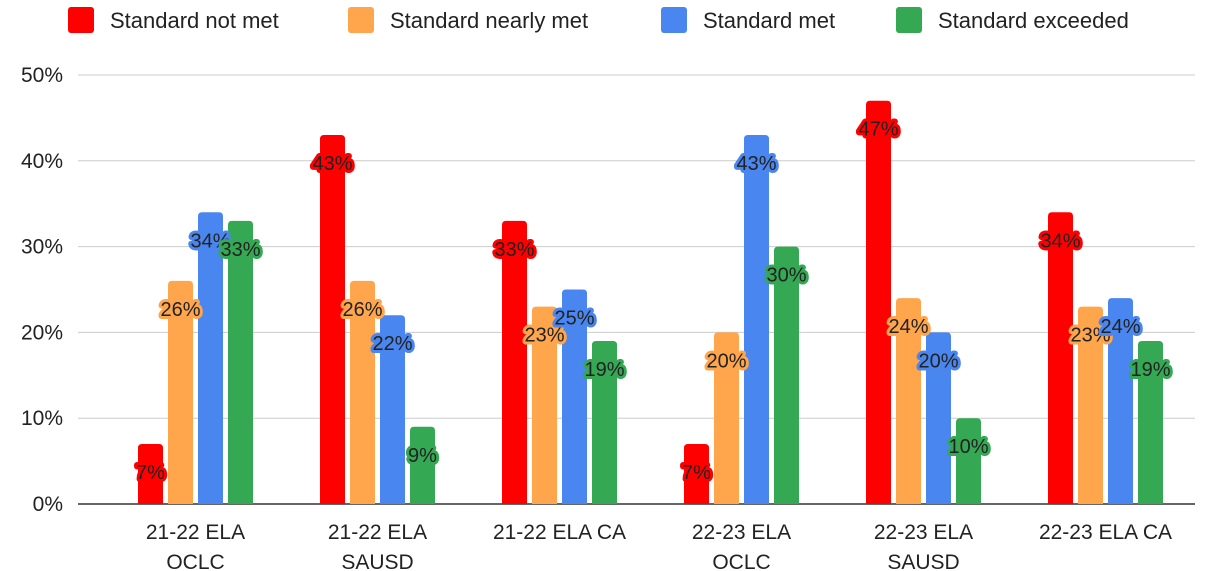 The image size is (1209, 571). Describe the element at coordinates (1105, 532) in the screenshot. I see `x-category-label: 22-23 ELA CA` at that location.